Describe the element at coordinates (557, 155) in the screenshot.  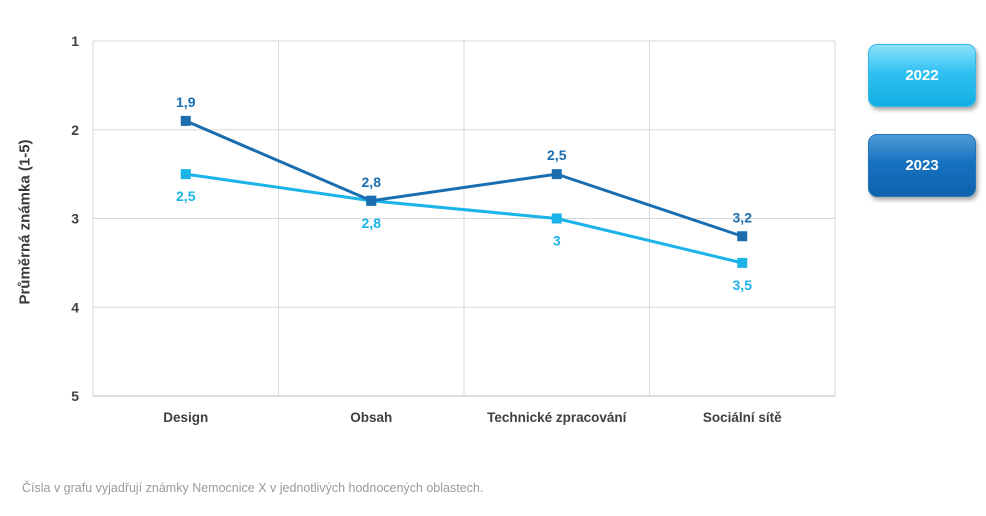
I see `data-label-2023: 2,5` at that location.